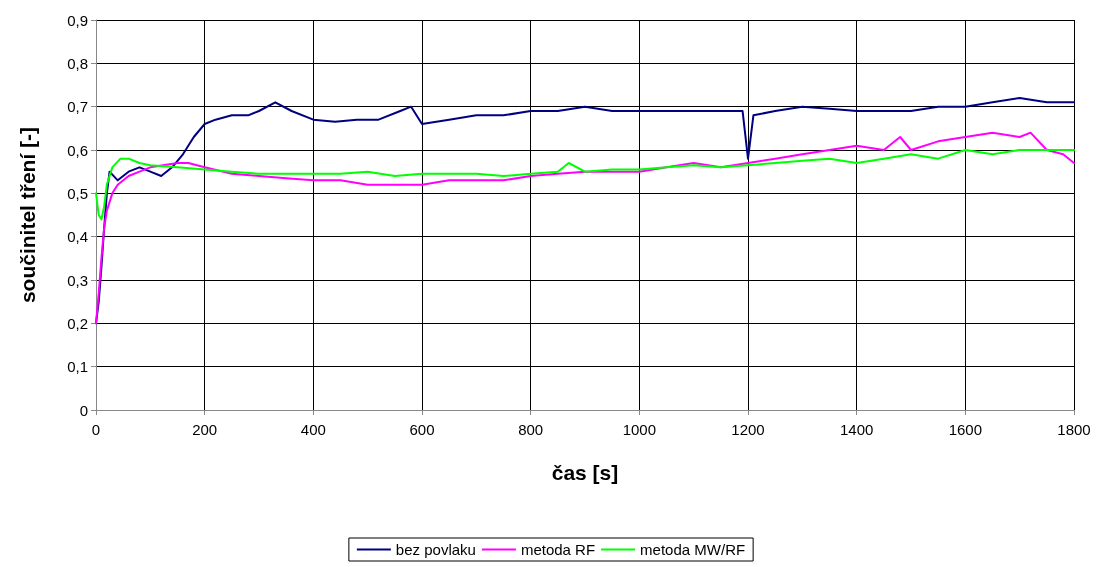 The height and width of the screenshot is (567, 1102). Describe the element at coordinates (205, 429) in the screenshot. I see `x-tick-label: 200` at that location.